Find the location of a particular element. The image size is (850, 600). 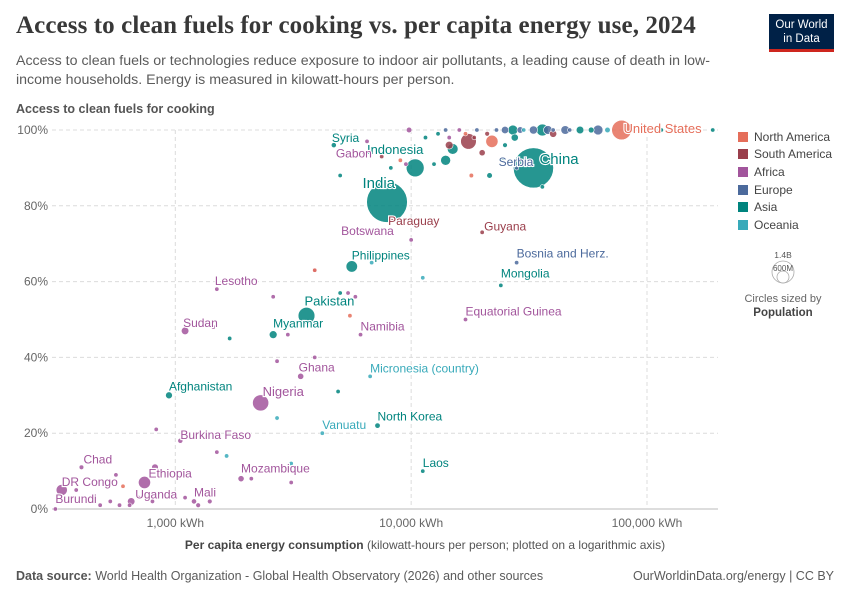

point-label: Paraguay is located at coordinates (413, 221).